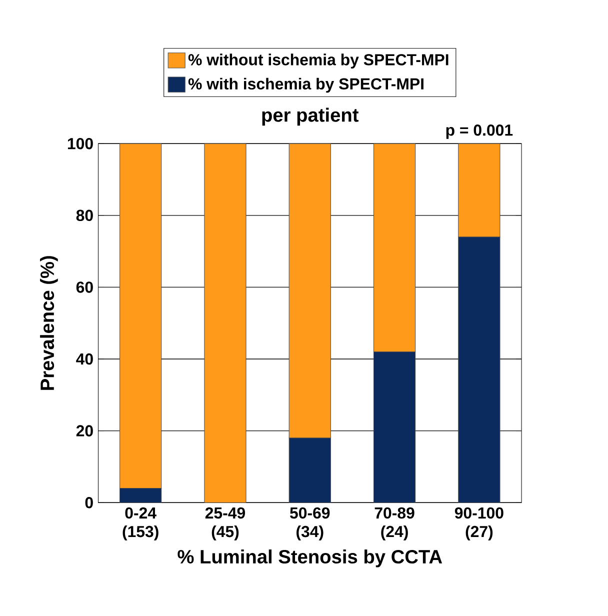 The height and width of the screenshot is (616, 608). Describe the element at coordinates (306, 85) in the screenshot. I see `legend-label: % with ischemia by SPECT-MPI` at that location.